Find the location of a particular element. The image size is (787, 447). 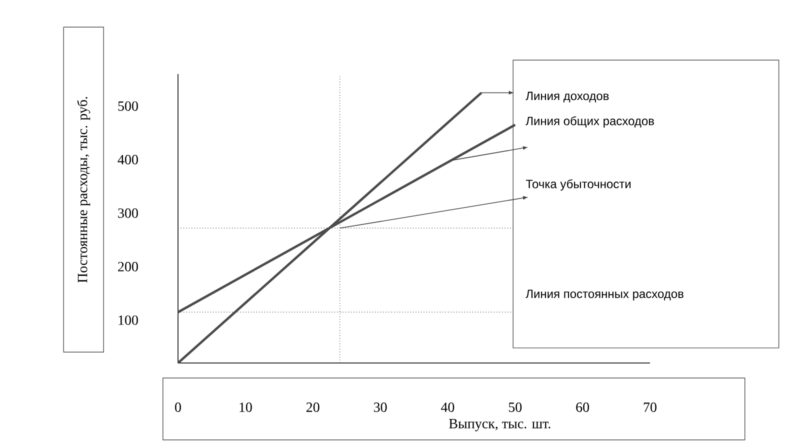

annotation: Точка убыточности is located at coordinates (578, 185).